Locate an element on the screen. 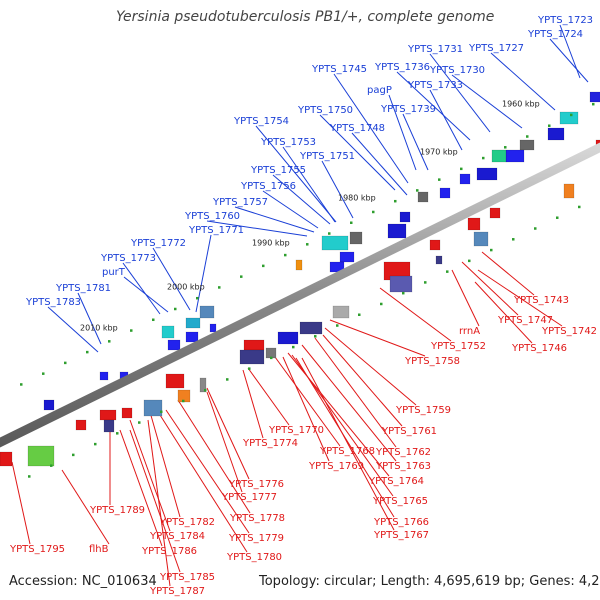 This screenshot has width=600, height=600. accession-text: Accession: NC_010634 is located at coordinates (83, 581).